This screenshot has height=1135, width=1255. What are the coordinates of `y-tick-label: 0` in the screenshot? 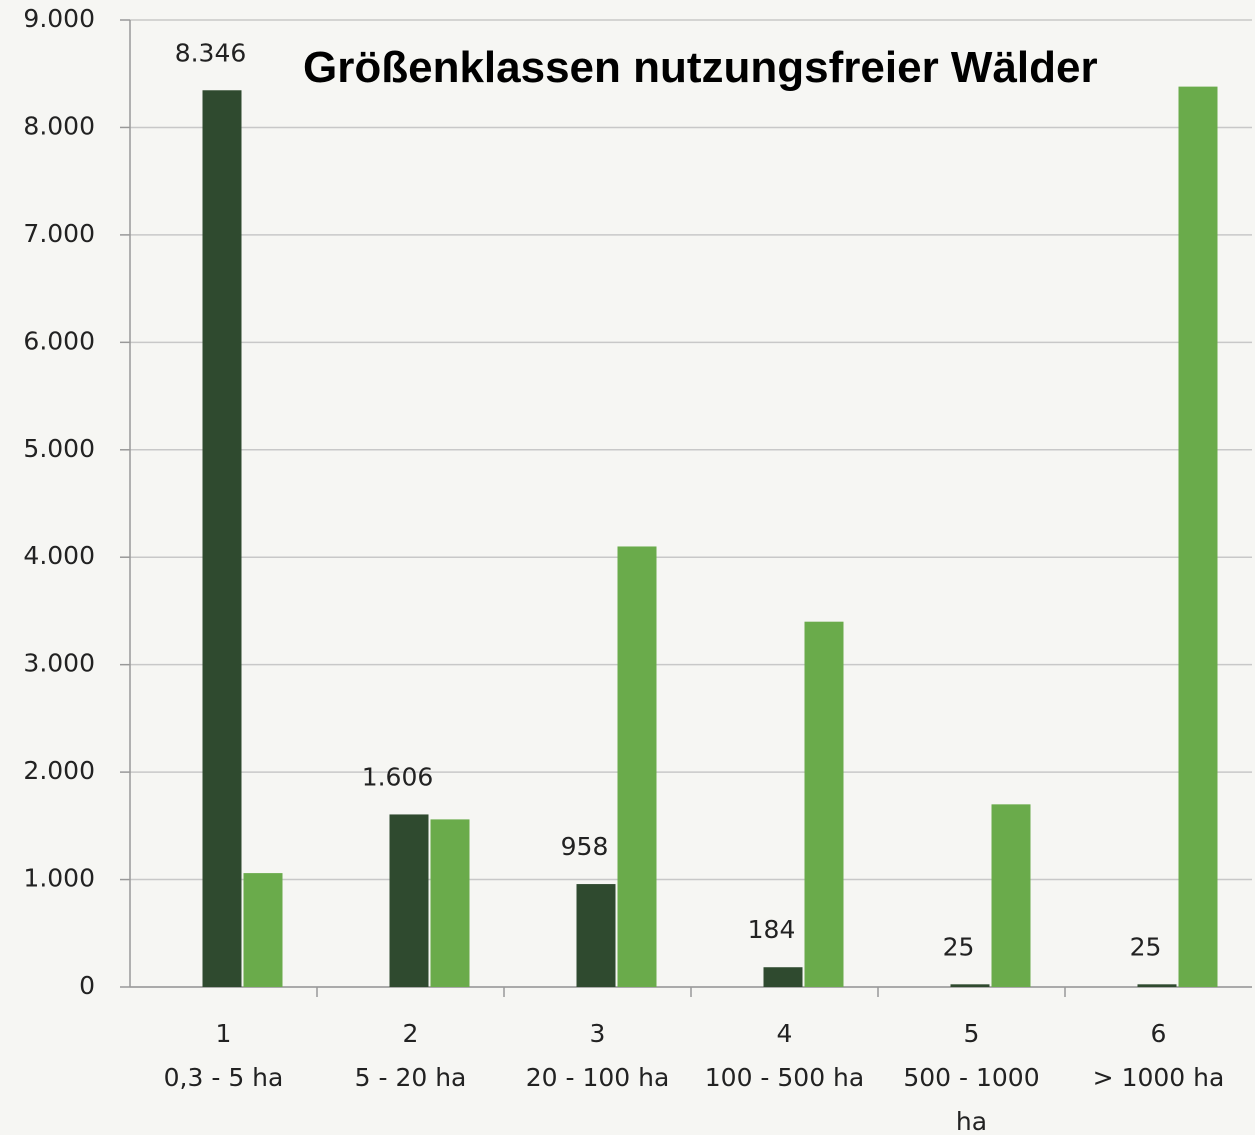 It's located at (87, 985).